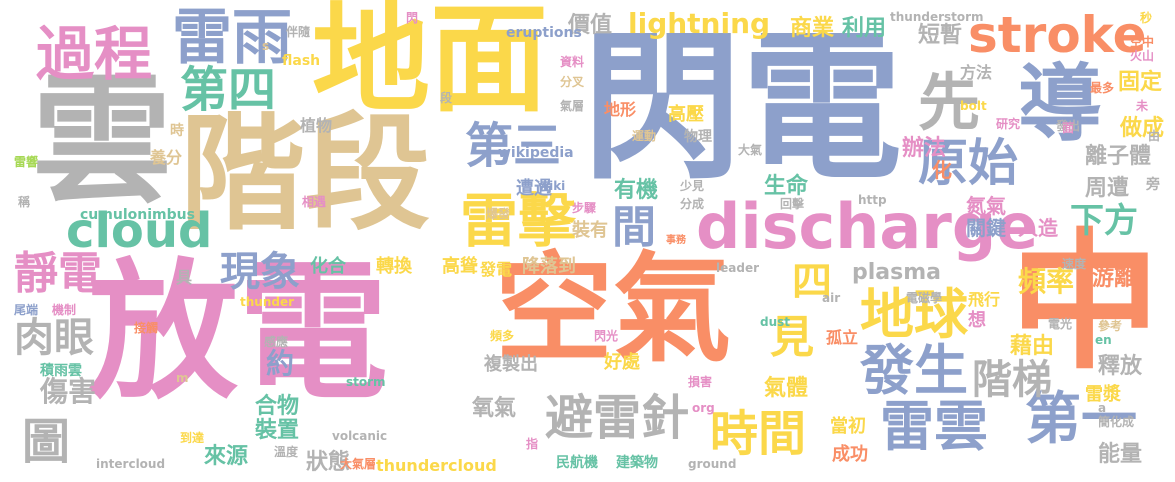 The width and height of the screenshot is (1175, 482). What do you see at coordinates (637, 463) in the screenshot?
I see `word: 建築物` at bounding box center [637, 463].